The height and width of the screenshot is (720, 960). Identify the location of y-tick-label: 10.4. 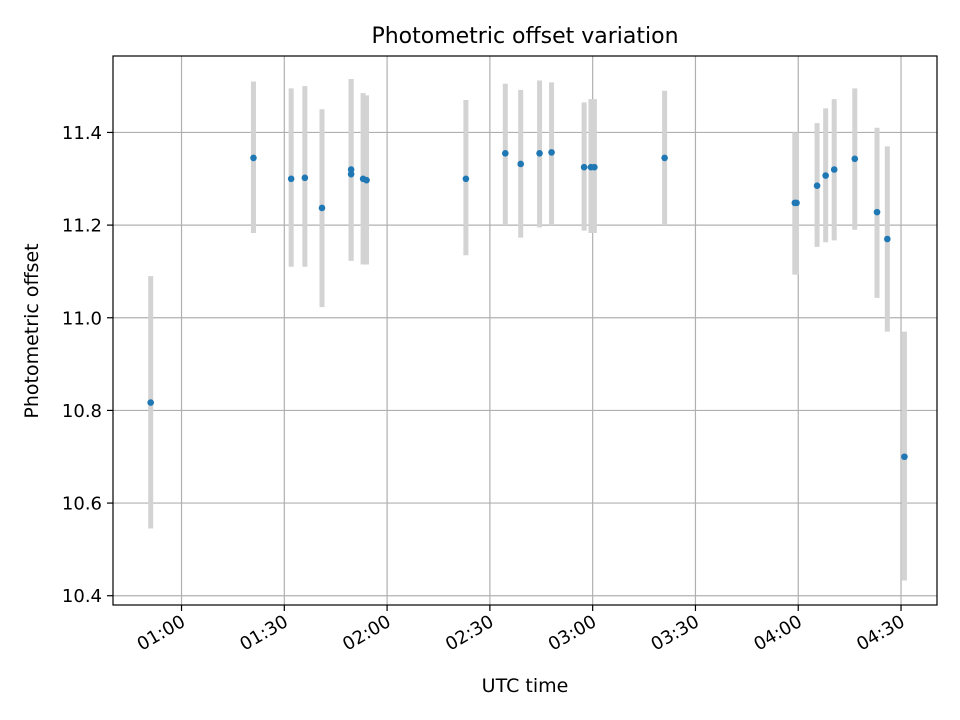
(82, 596).